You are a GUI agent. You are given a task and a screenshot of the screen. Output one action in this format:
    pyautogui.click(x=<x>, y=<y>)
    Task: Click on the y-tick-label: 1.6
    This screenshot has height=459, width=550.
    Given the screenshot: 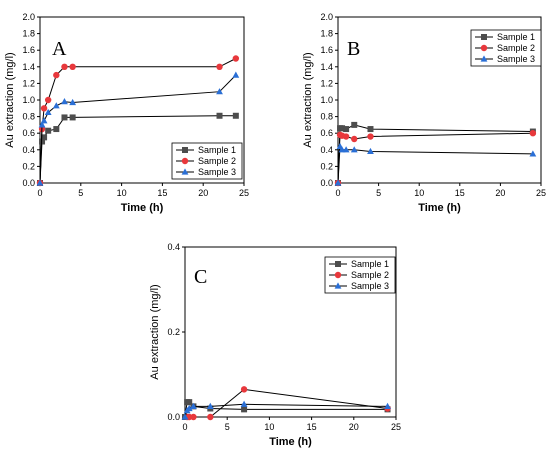 What is the action you would take?
    pyautogui.click(x=326, y=50)
    